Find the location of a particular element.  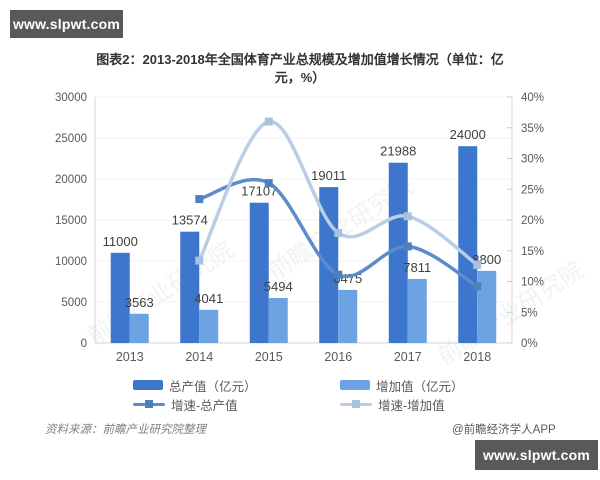

svg-text: 2016 is located at coordinates (338, 357).